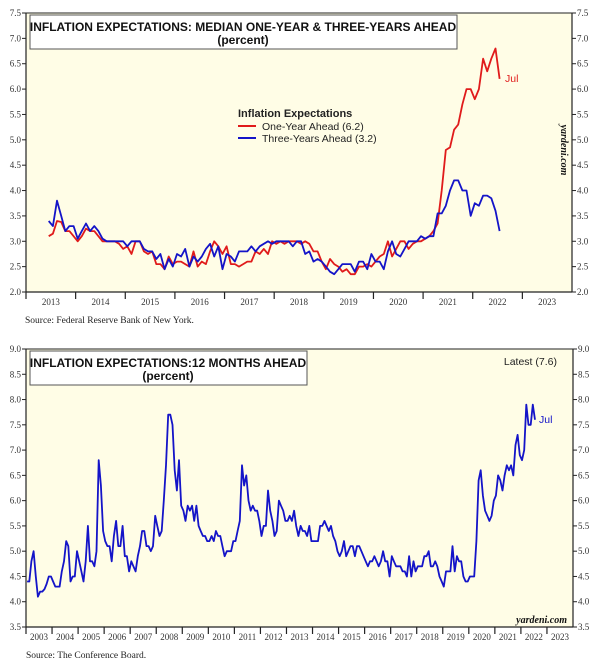  I want to click on y-tick-label-left: 8.5, so click(16, 374).